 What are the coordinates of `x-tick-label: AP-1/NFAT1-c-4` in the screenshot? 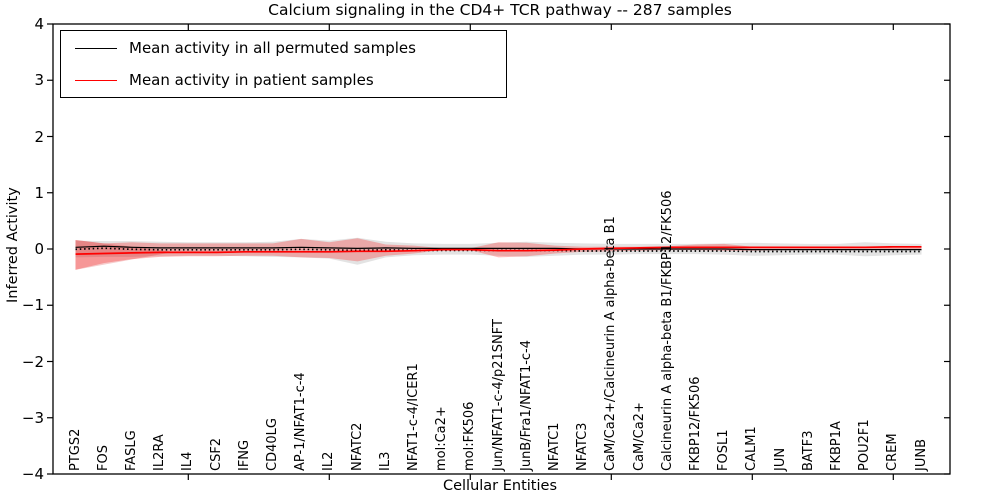 It's located at (301, 421).